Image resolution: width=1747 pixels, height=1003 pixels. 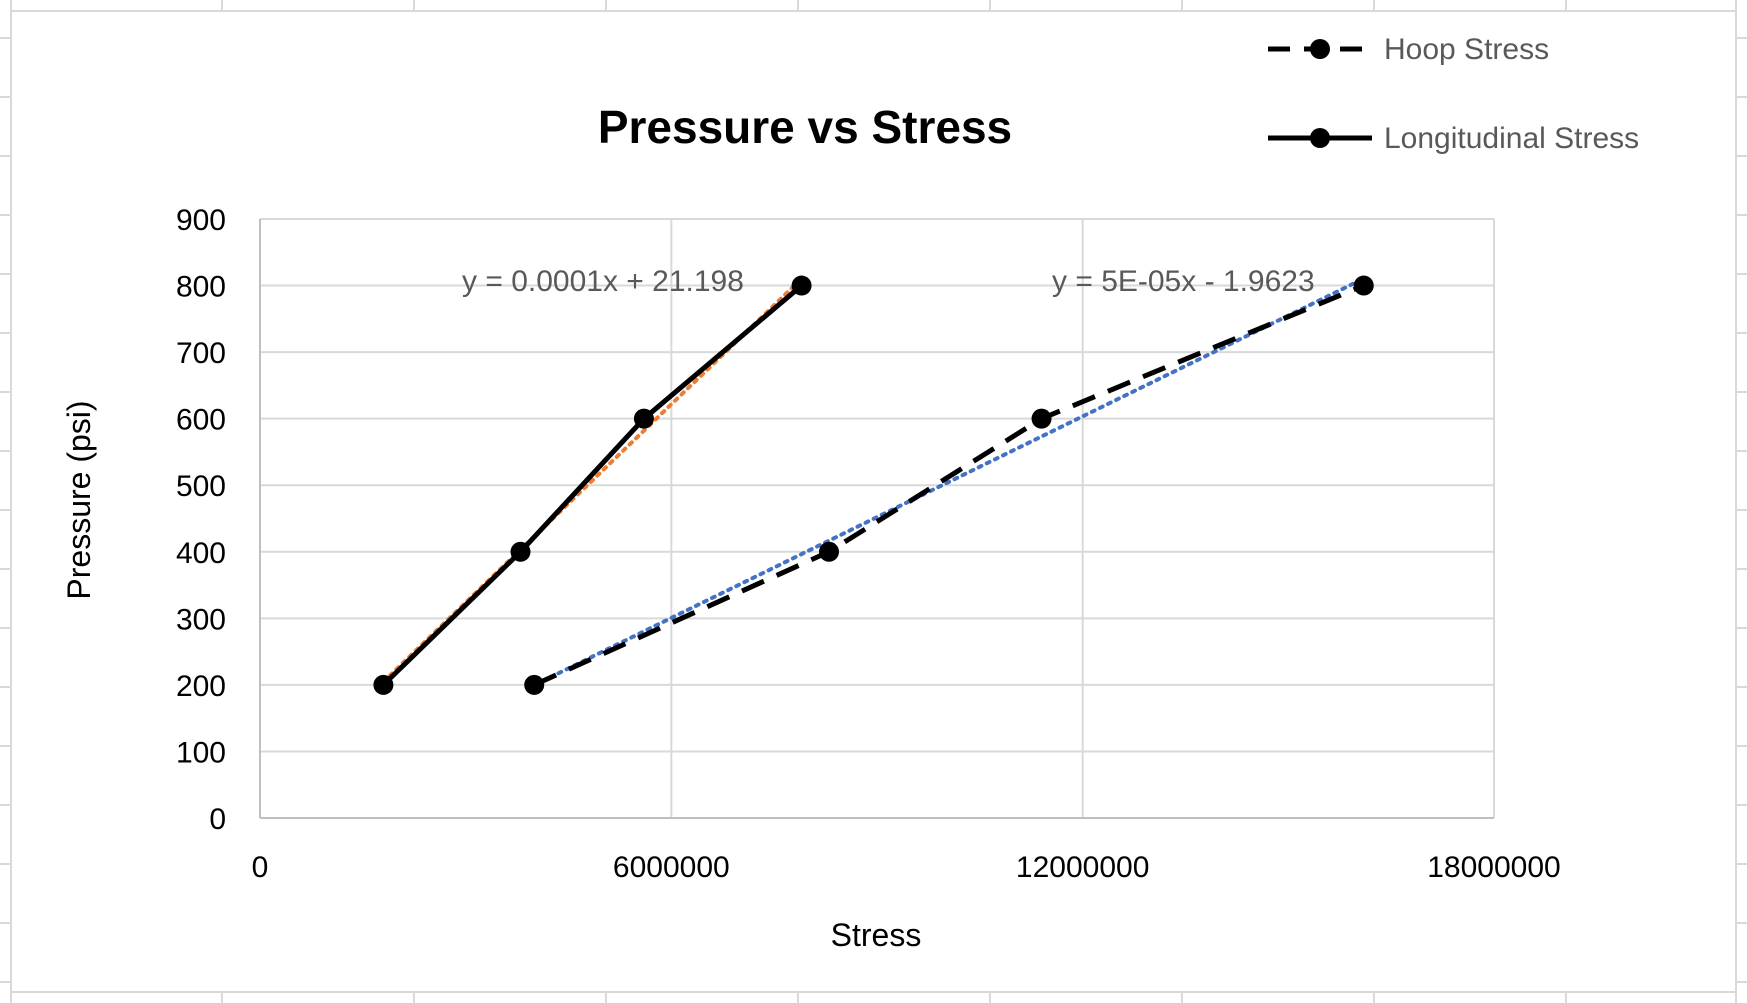 What do you see at coordinates (876, 935) in the screenshot?
I see `x-axis-title: Stress` at bounding box center [876, 935].